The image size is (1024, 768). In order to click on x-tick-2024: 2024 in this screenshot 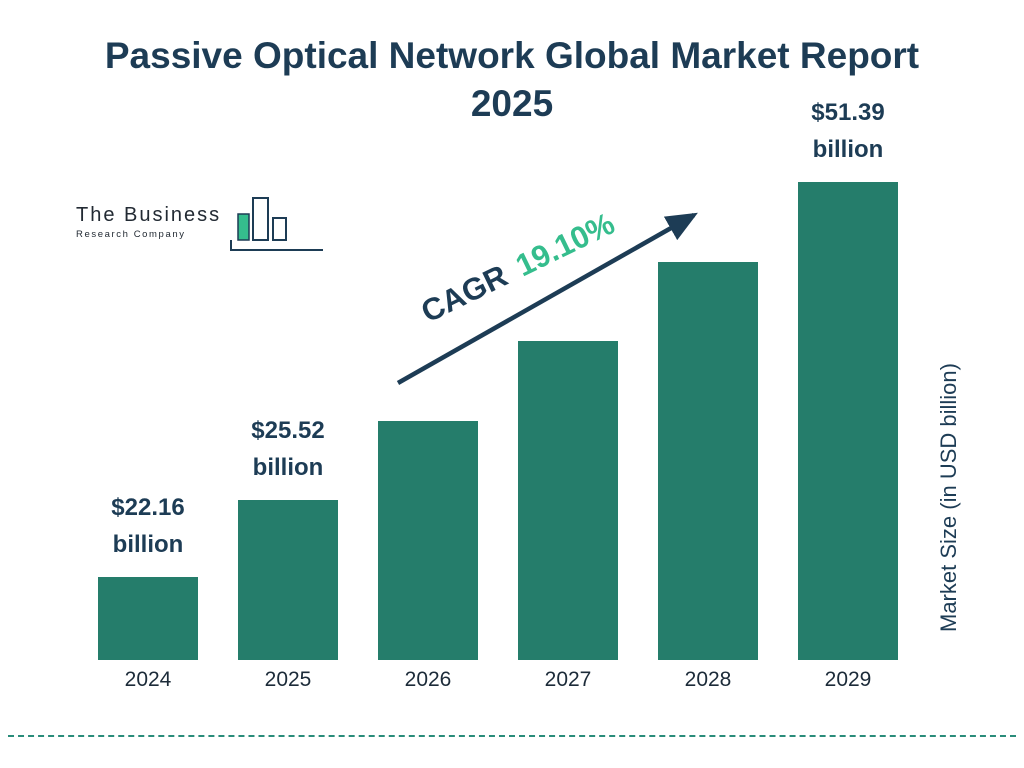, I will do `click(148, 679)`.